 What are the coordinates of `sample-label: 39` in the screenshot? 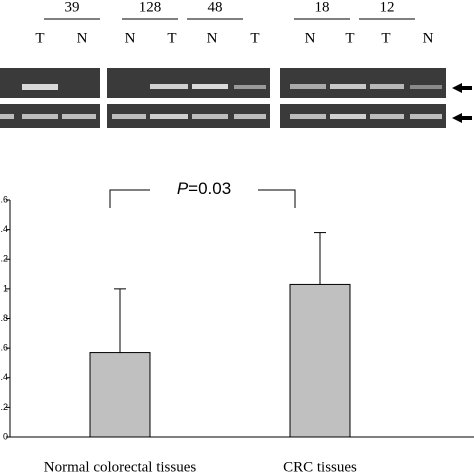 It's located at (72, 7).